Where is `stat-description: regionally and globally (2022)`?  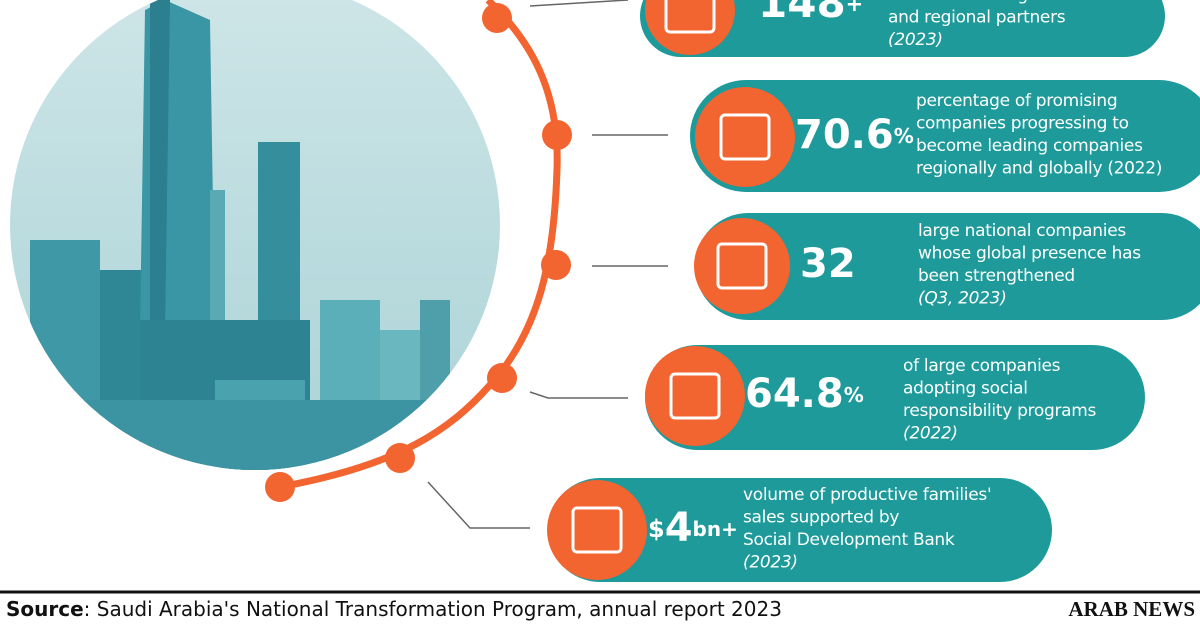 stat-description: regionally and globally (2022) is located at coordinates (1039, 169).